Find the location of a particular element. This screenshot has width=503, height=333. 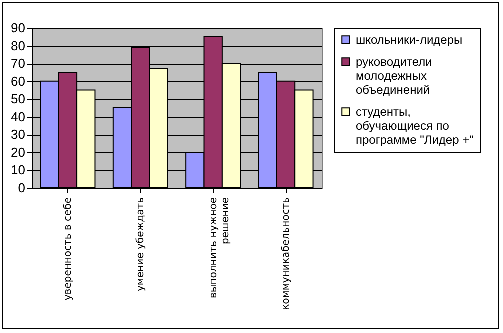

x-tick-label: умение убеждать is located at coordinates (141, 244).